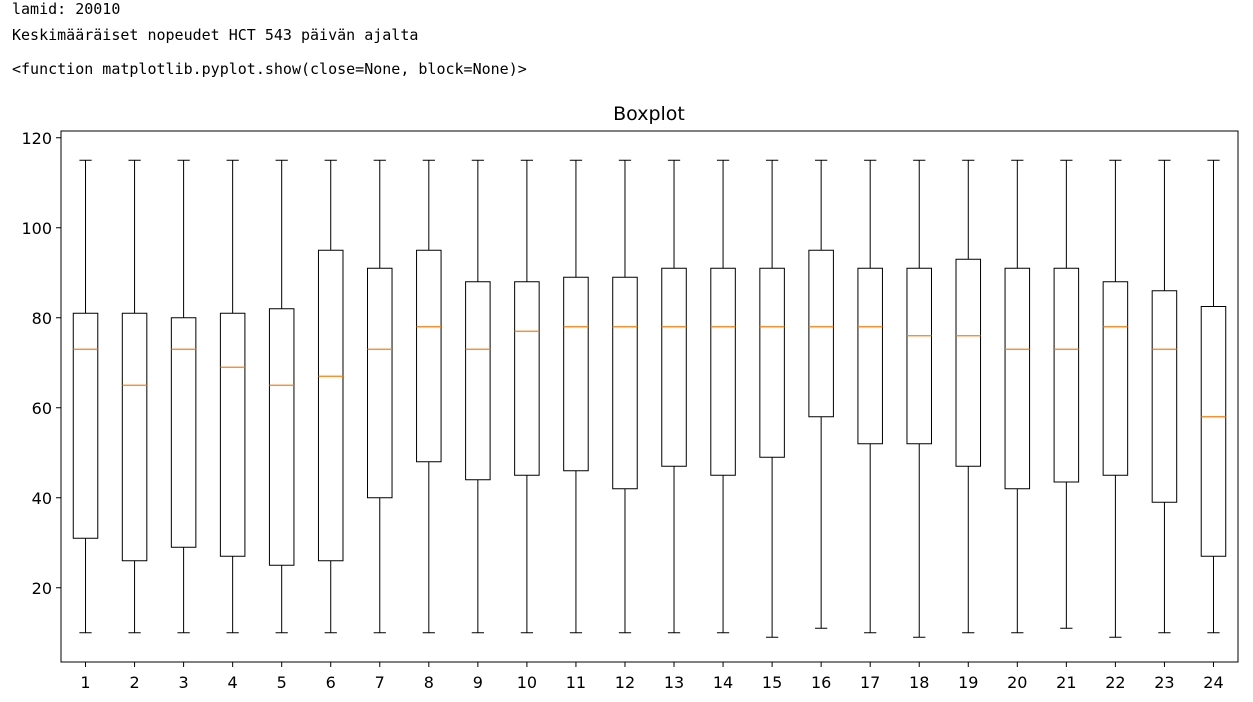 This screenshot has width=1253, height=702. I want to click on x-tick-label: 15, so click(772, 682).